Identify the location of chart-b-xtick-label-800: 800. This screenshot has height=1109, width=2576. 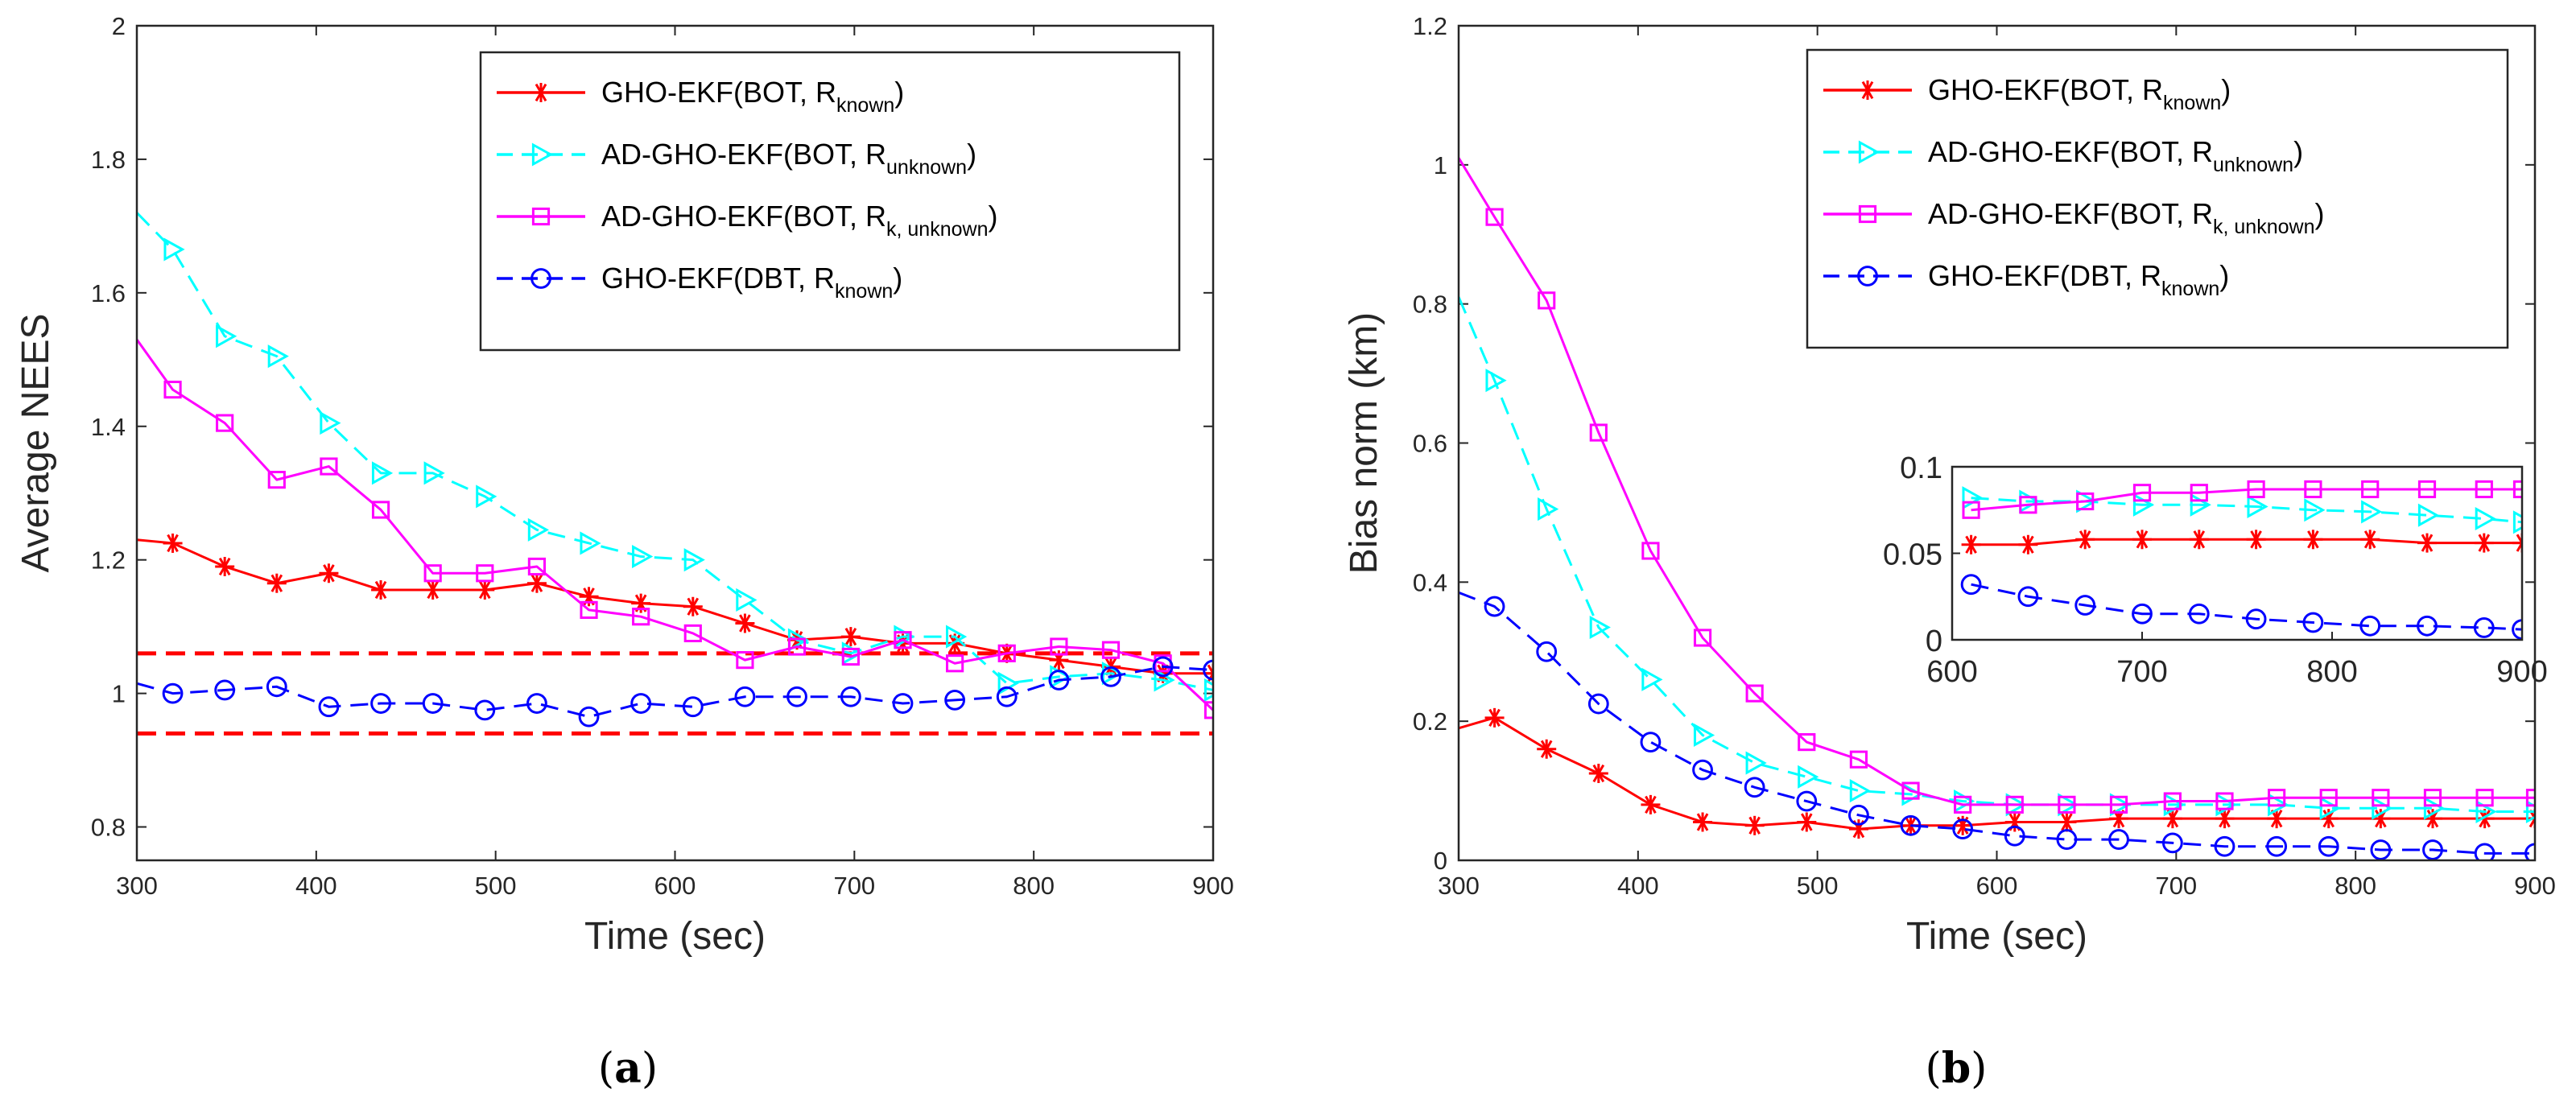
(2355, 886).